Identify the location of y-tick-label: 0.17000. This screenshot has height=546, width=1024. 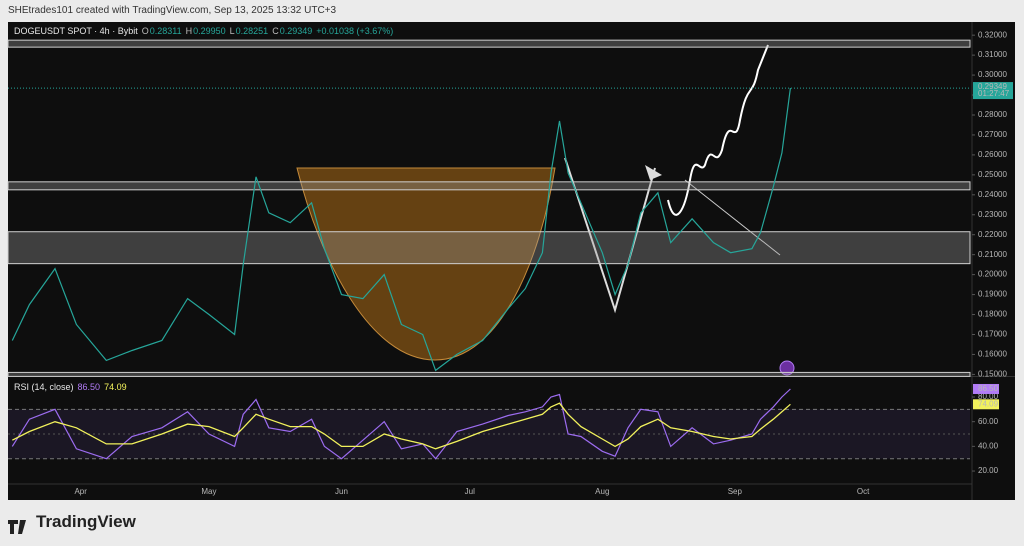
(992, 334).